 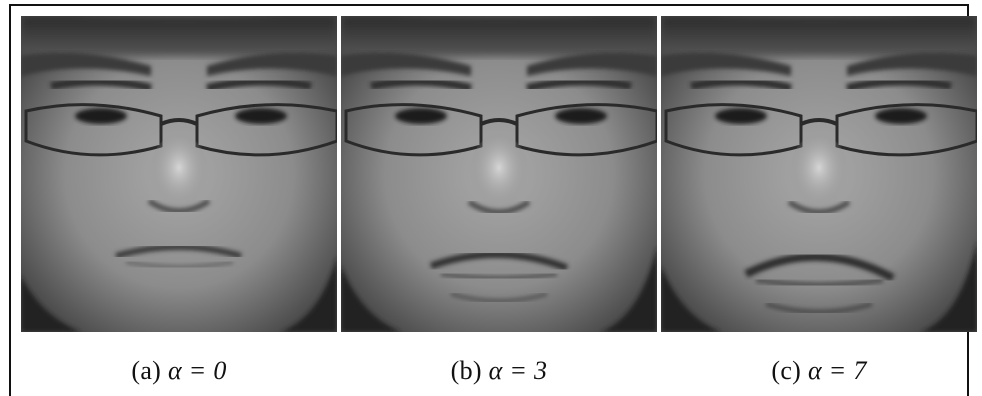 I want to click on caption-a-label: (a), so click(x=146, y=370).